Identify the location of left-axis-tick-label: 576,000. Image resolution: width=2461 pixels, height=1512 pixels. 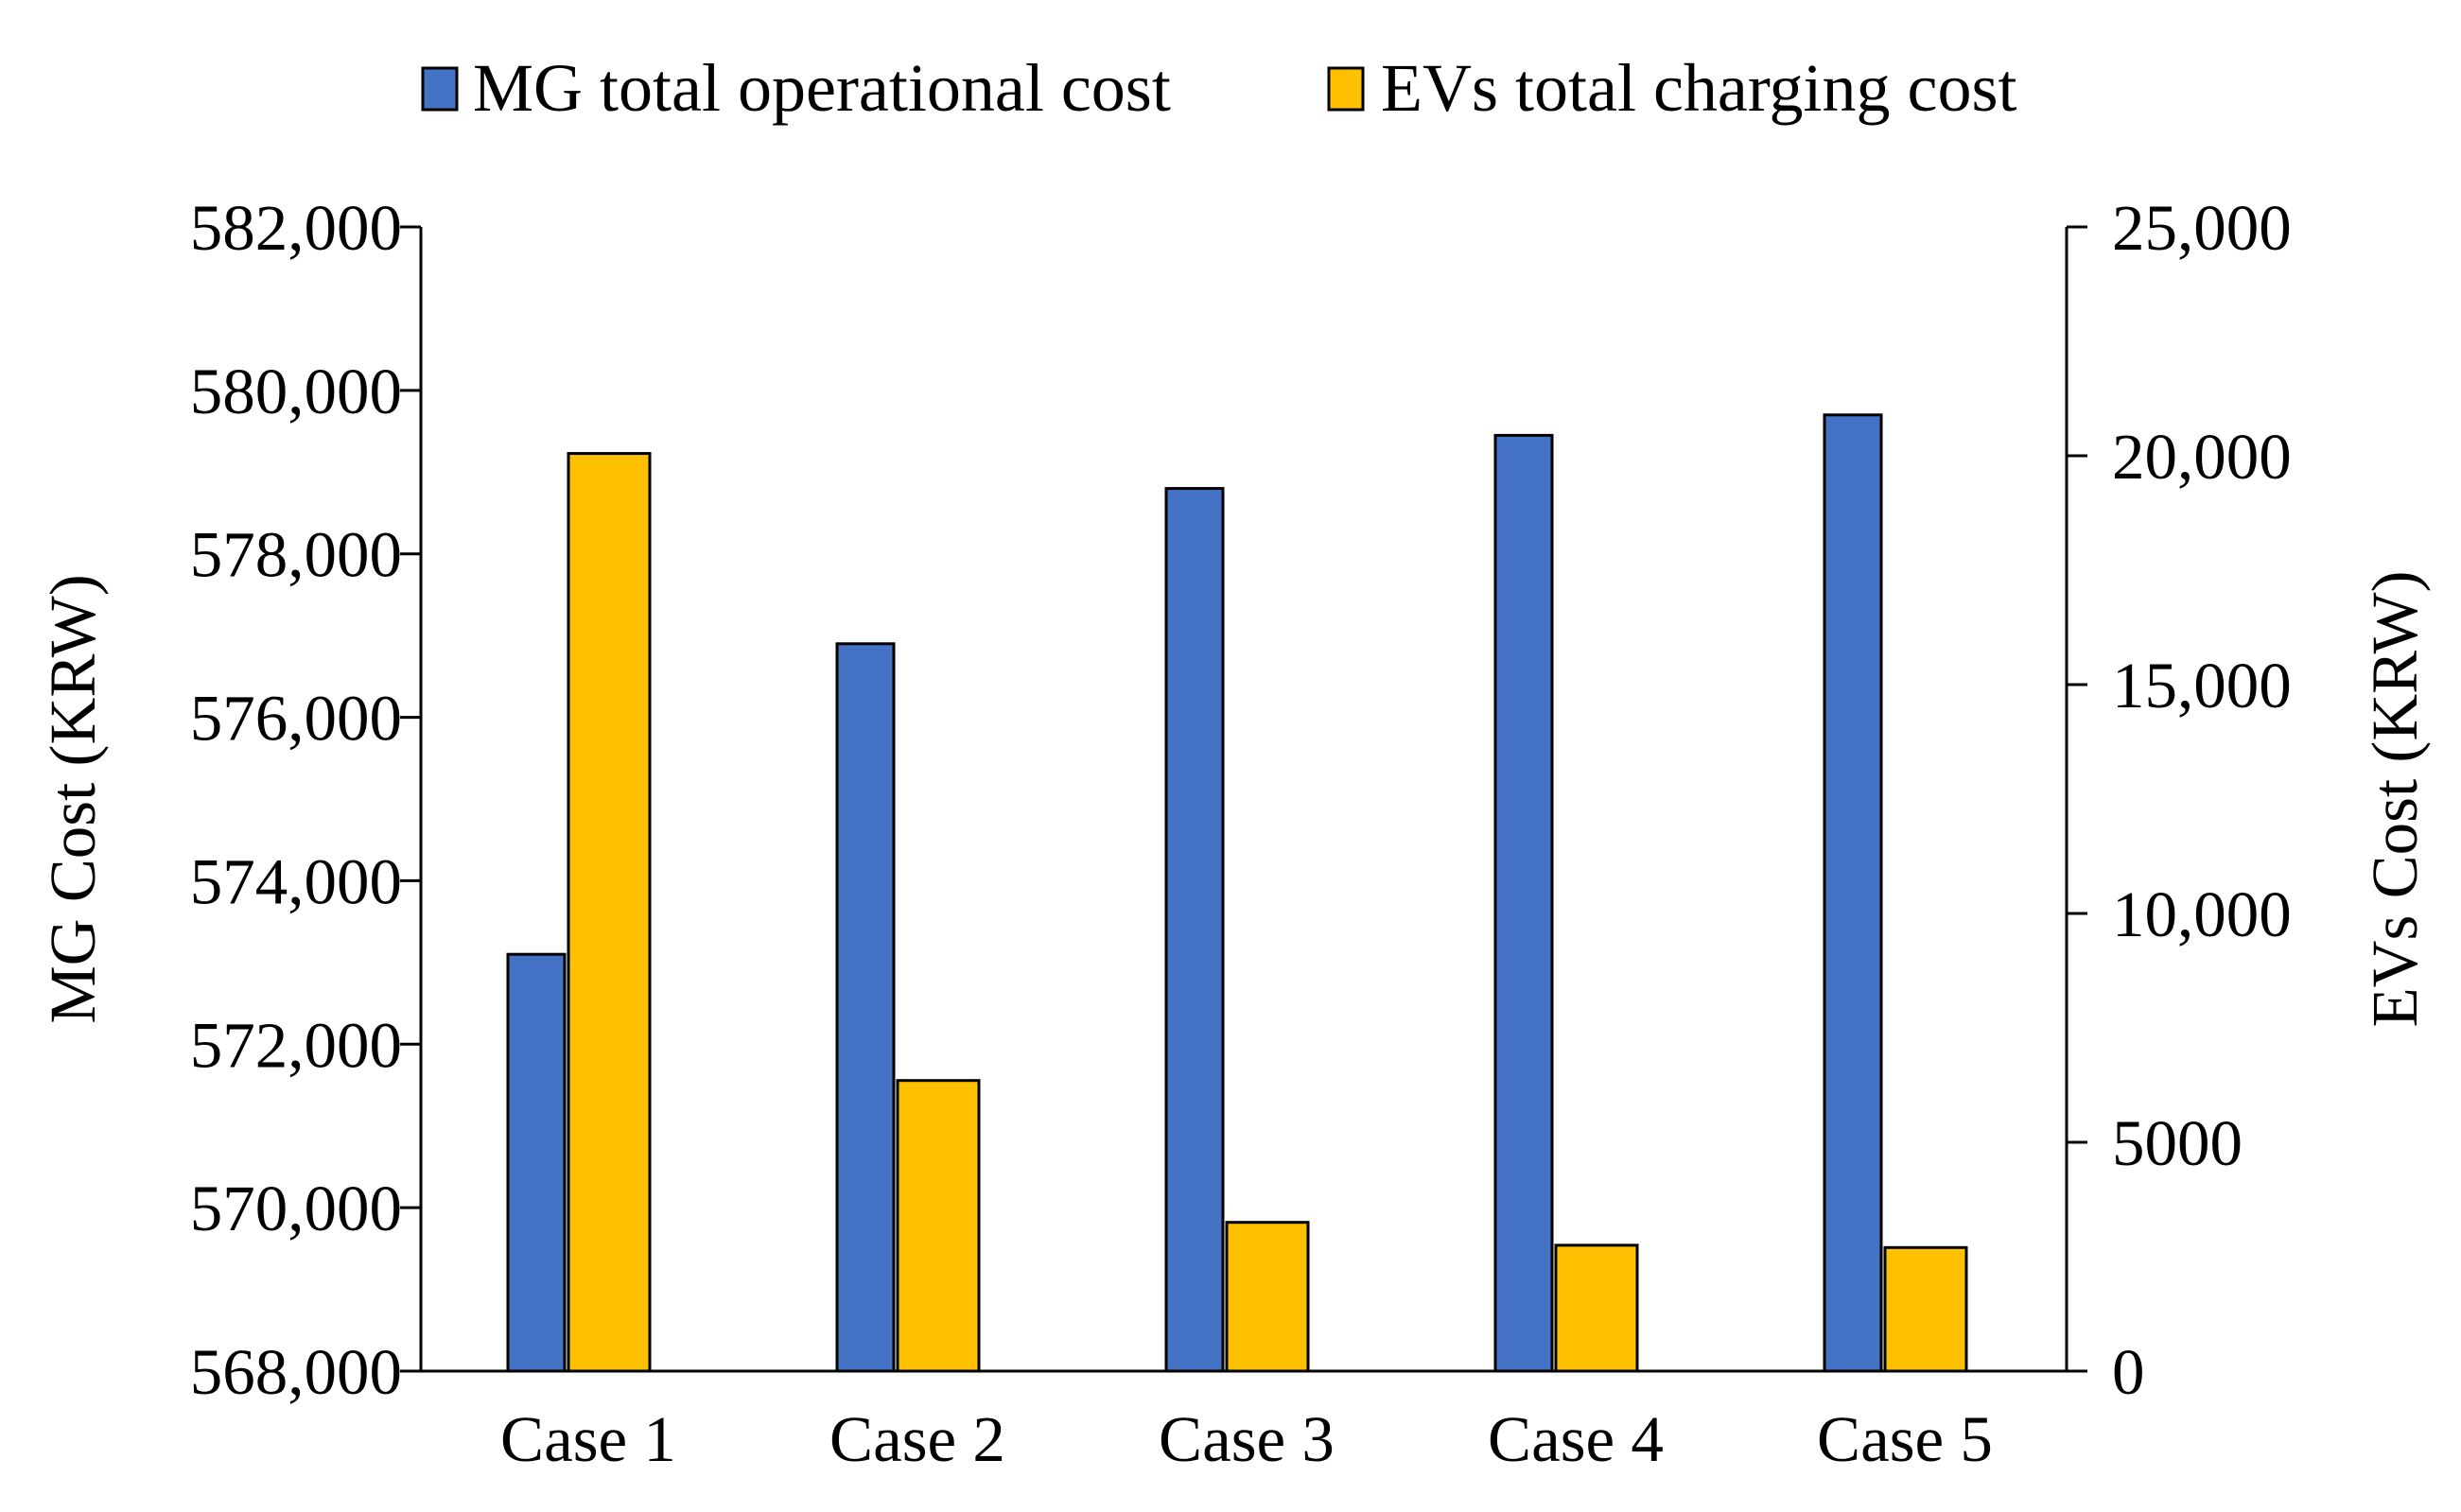
(296, 719).